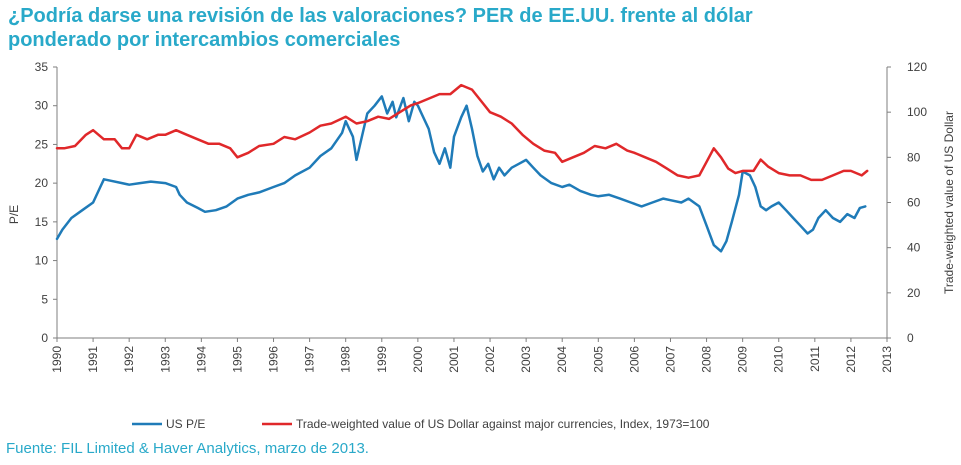  What do you see at coordinates (917, 67) in the screenshot?
I see `y-right-tick-label: 120` at bounding box center [917, 67].